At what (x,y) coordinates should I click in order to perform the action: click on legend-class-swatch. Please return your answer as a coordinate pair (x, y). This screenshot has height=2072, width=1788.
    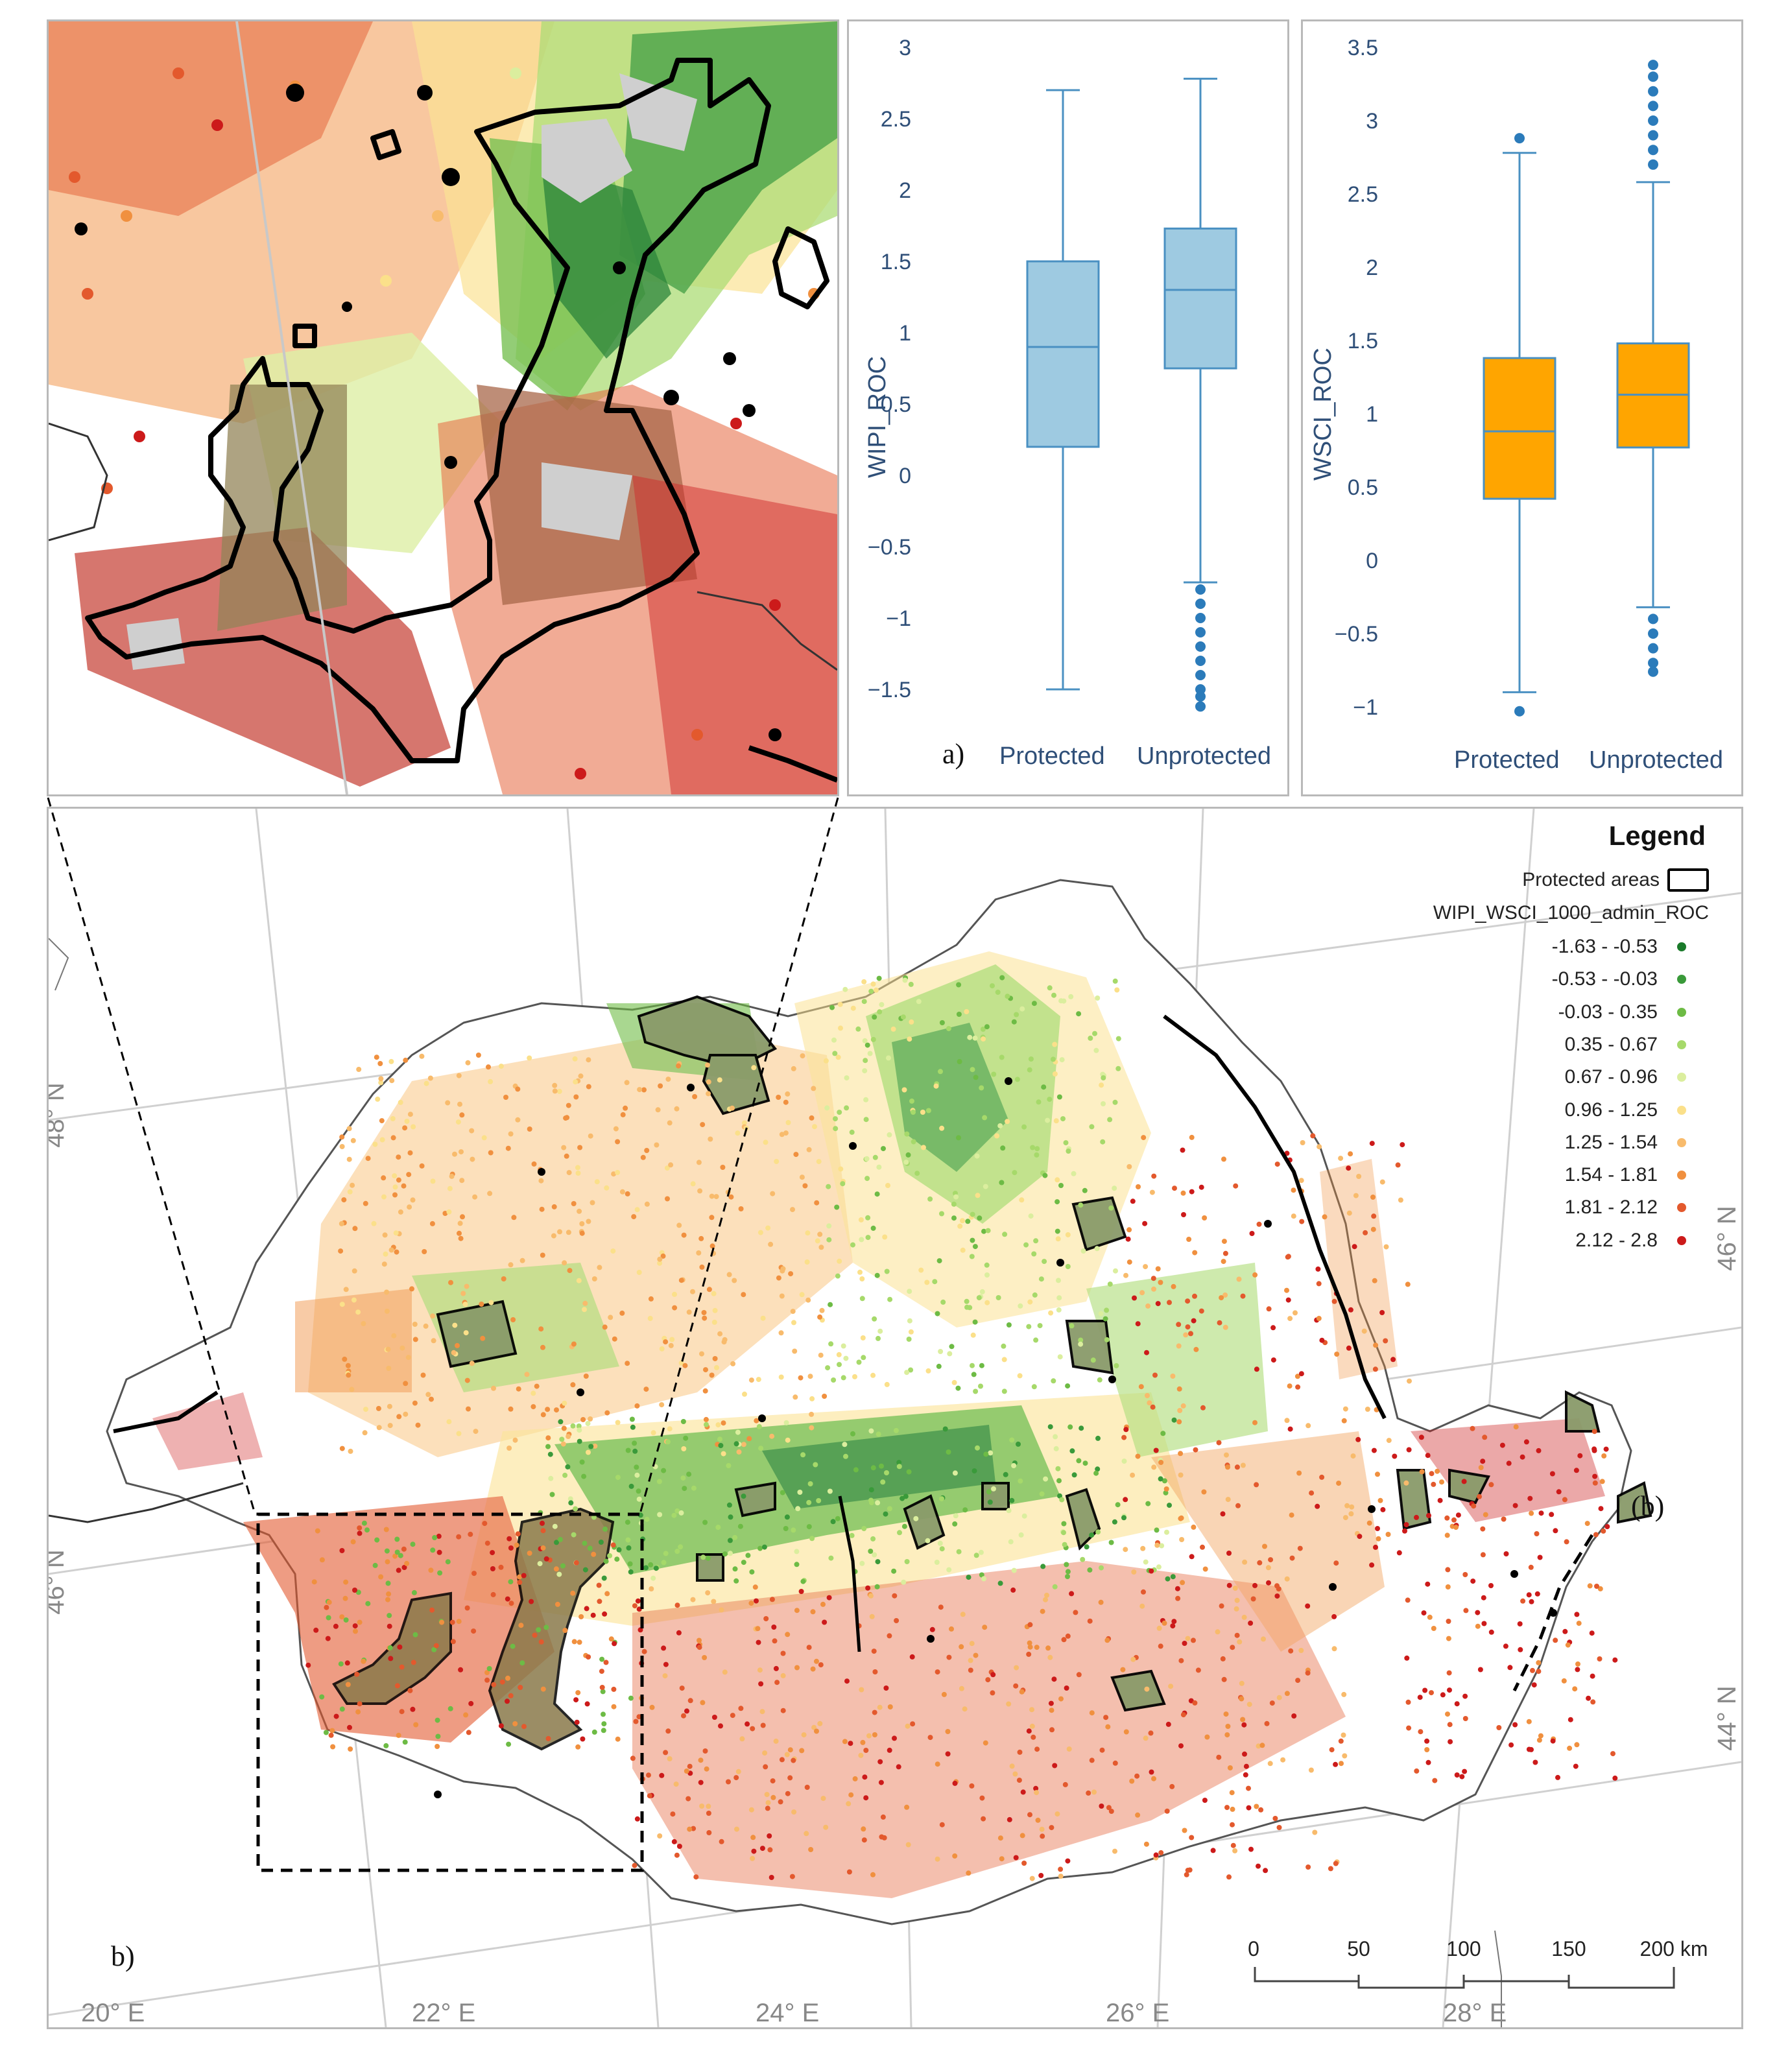
    Looking at the image, I should click on (1681, 979).